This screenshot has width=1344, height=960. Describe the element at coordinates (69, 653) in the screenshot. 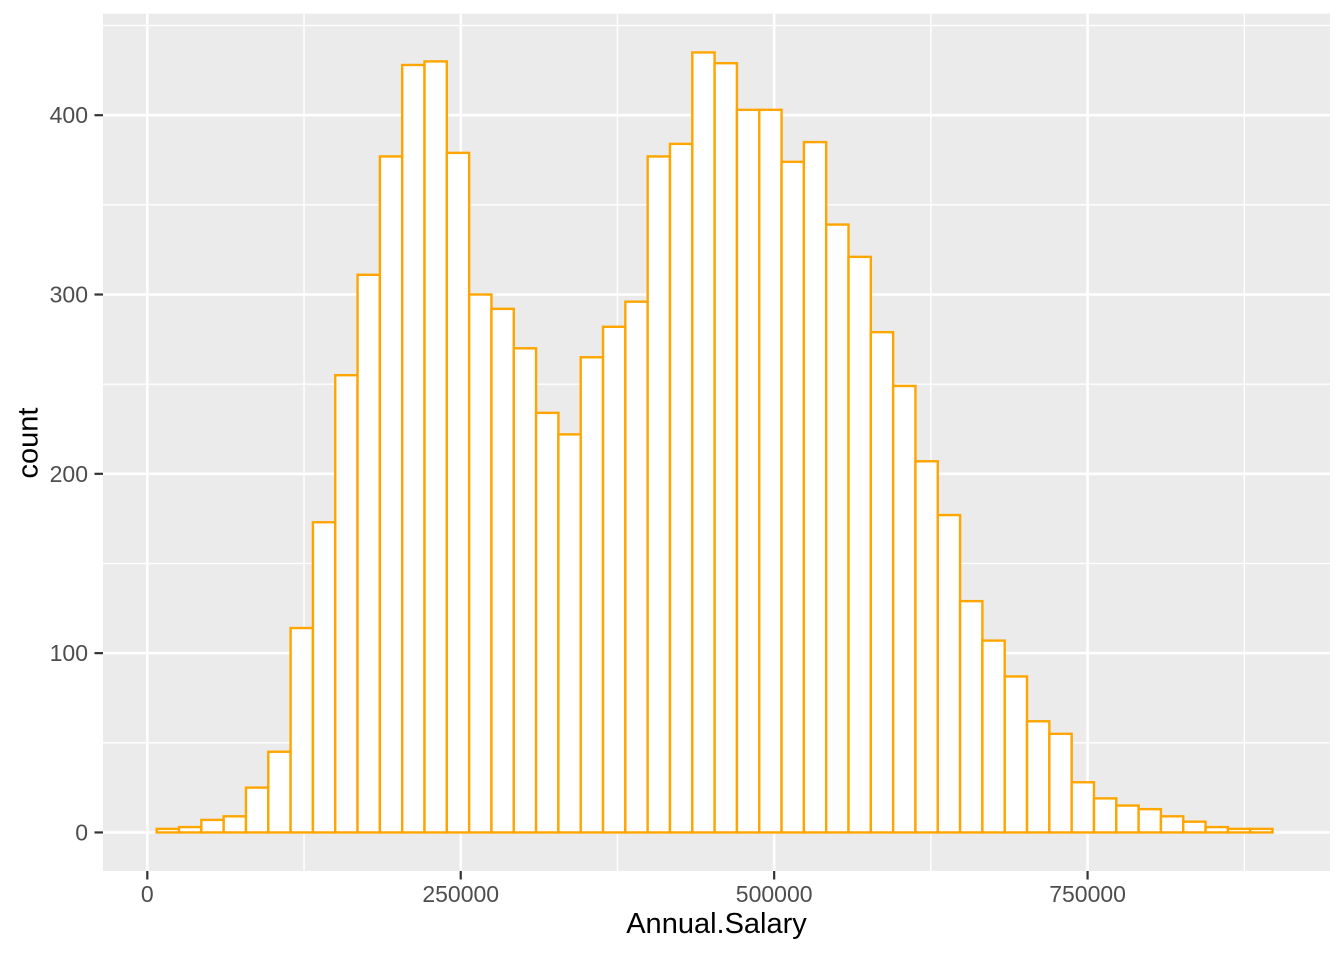

I see `y-tick-label: 100` at that location.